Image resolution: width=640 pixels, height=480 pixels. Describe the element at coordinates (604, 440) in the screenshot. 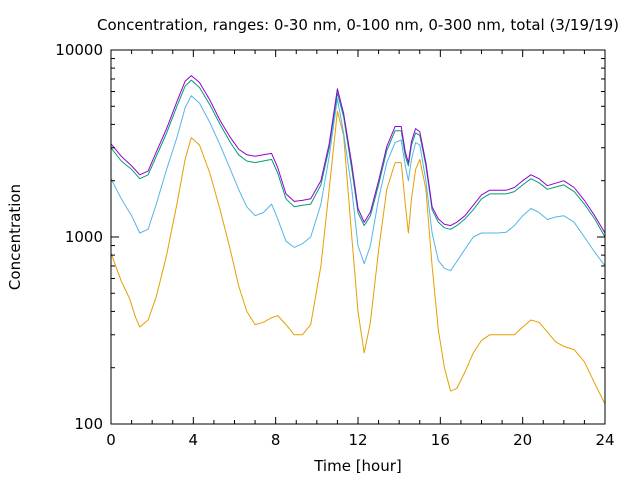

I see `x-tick-label: 24` at that location.